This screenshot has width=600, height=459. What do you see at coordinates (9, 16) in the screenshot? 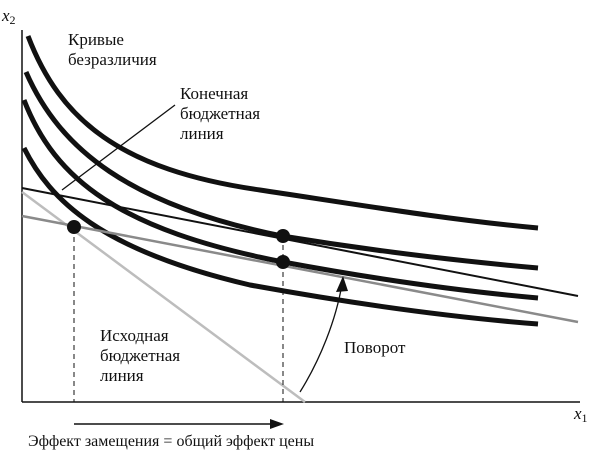
I see `y-axis-label: x2` at bounding box center [9, 16].